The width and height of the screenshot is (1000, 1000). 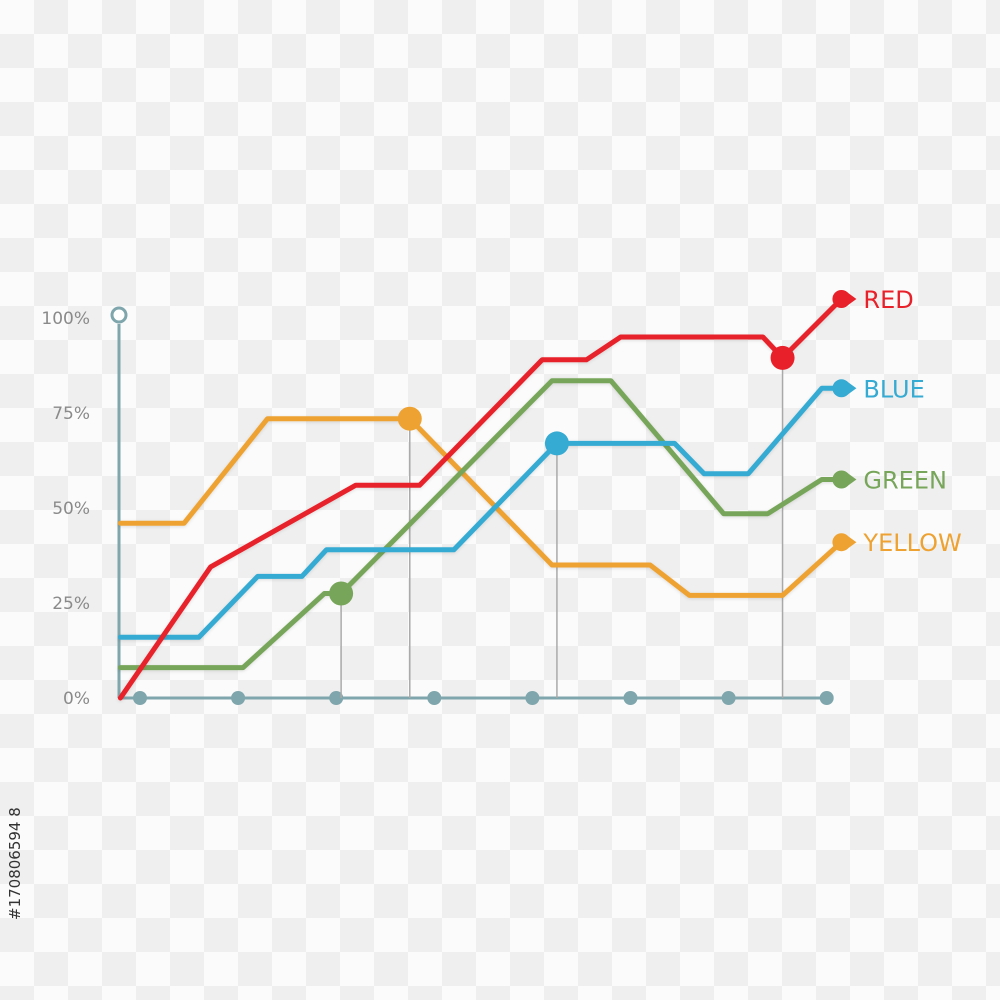 What do you see at coordinates (409, 418) in the screenshot?
I see `highlight-point-yellow` at bounding box center [409, 418].